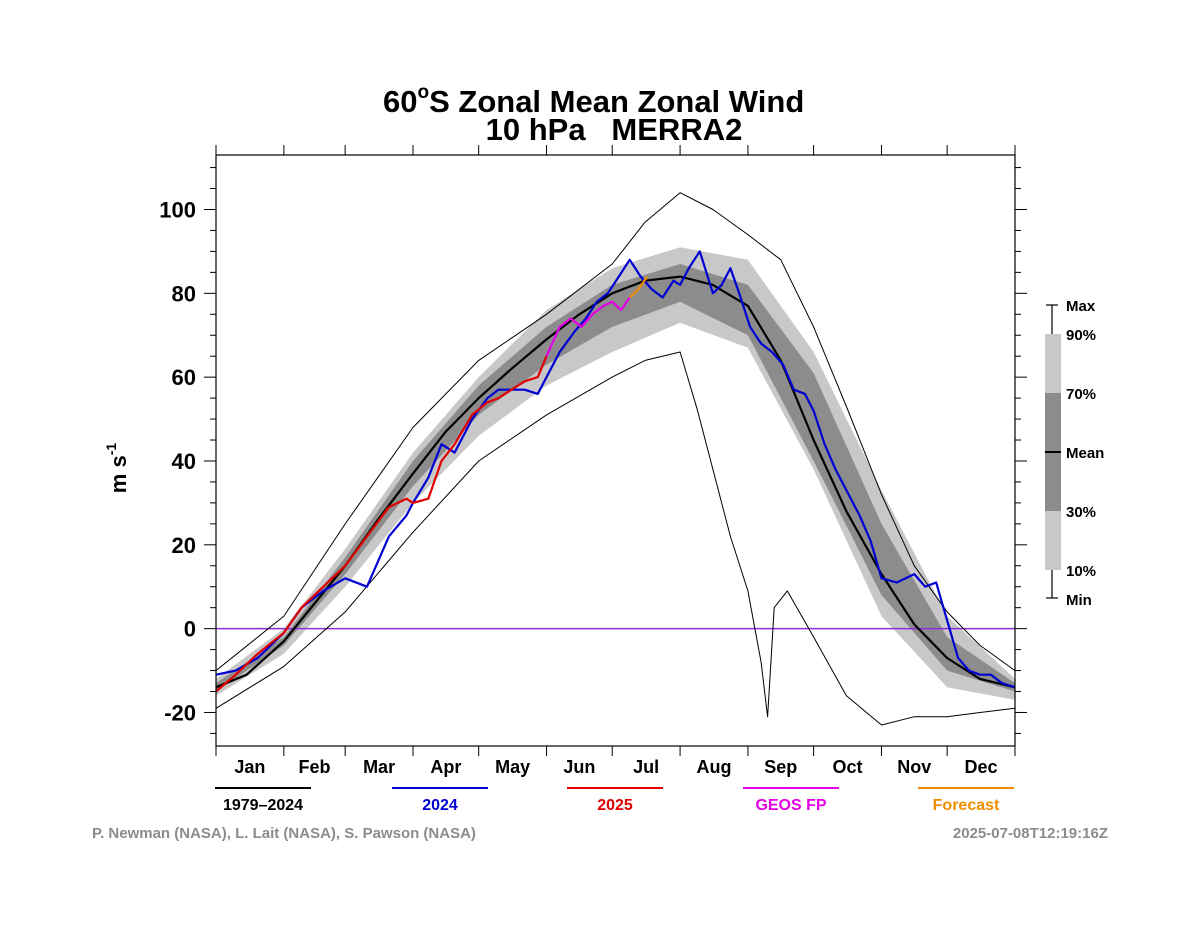 This screenshot has width=1200, height=928. I want to click on month-label: Aug, so click(714, 767).